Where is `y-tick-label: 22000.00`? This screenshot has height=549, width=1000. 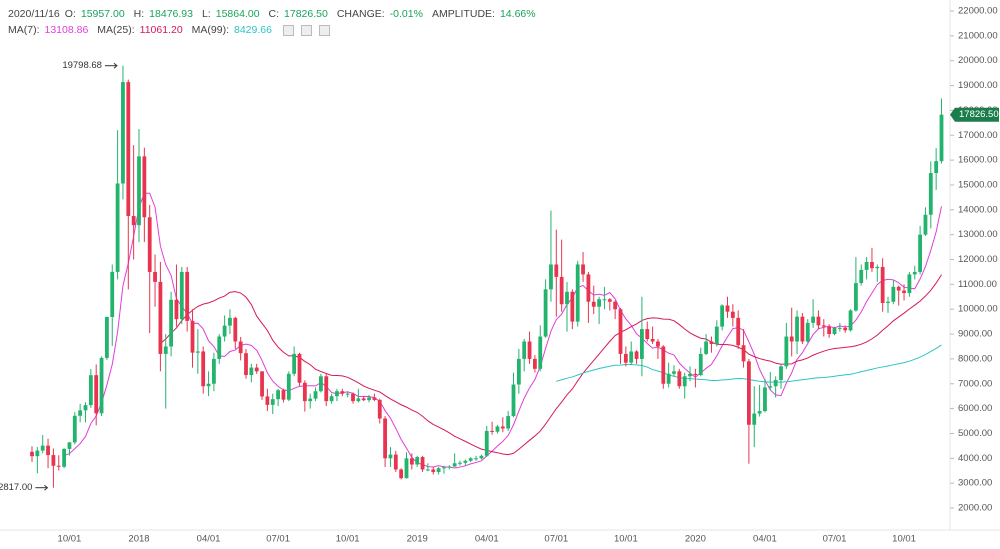 y-tick-label: 22000.00 is located at coordinates (978, 11).